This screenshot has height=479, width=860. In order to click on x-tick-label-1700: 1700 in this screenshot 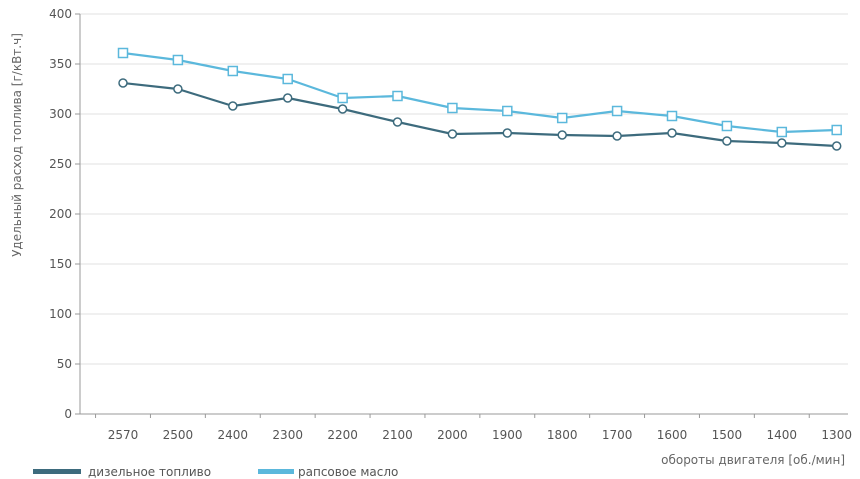, I will do `click(617, 435)`.